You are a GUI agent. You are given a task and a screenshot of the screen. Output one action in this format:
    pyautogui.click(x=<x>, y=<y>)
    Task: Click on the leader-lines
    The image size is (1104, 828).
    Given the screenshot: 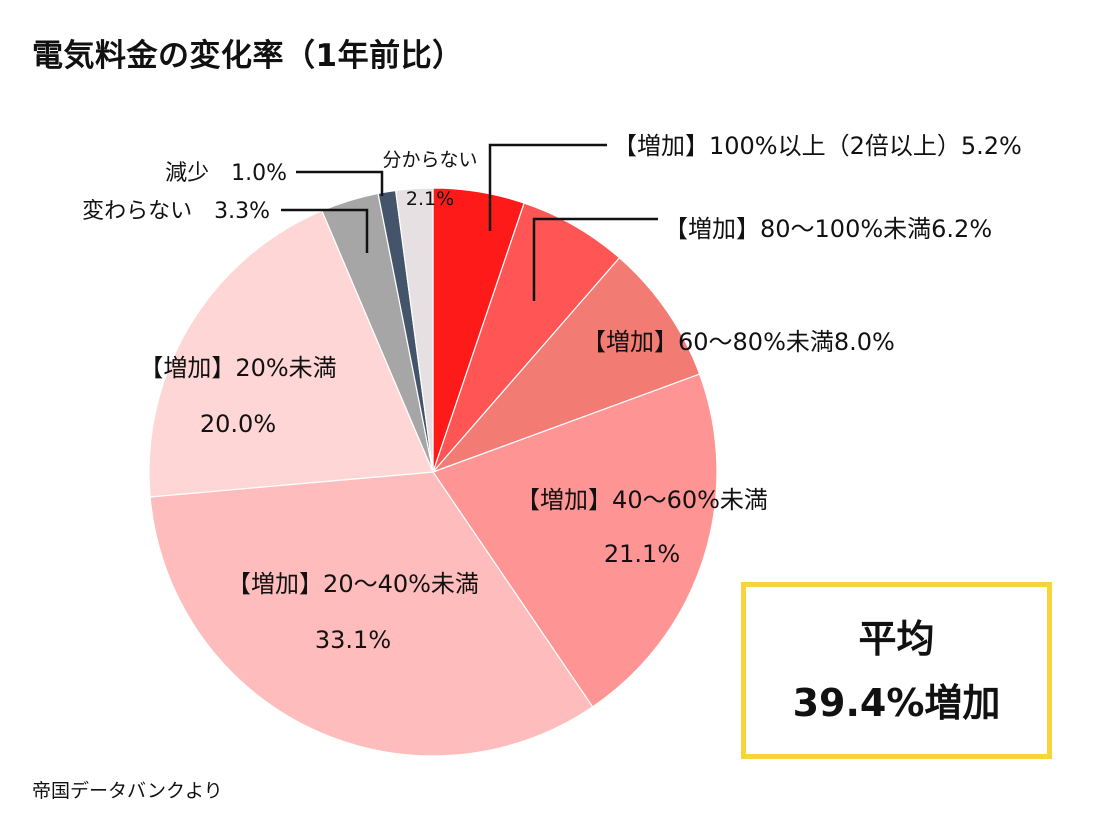 What is the action you would take?
    pyautogui.click(x=469, y=222)
    